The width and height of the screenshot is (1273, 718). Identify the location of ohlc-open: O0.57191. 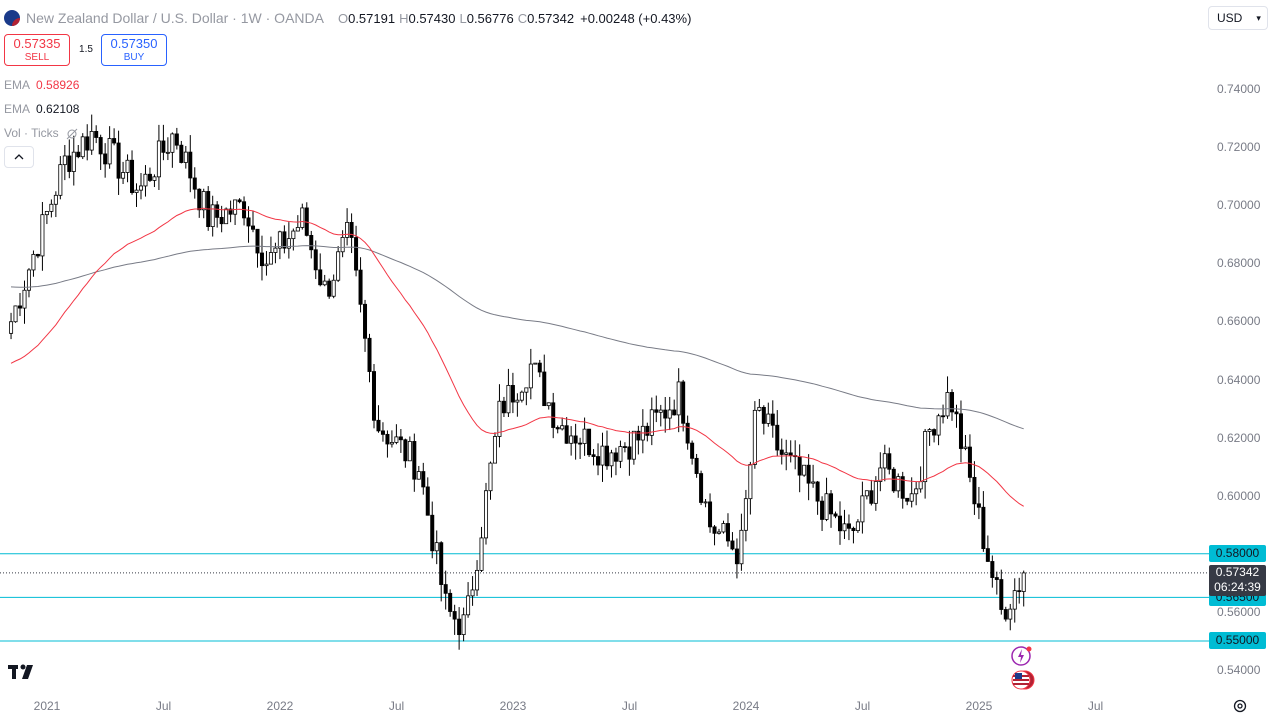
(364, 18).